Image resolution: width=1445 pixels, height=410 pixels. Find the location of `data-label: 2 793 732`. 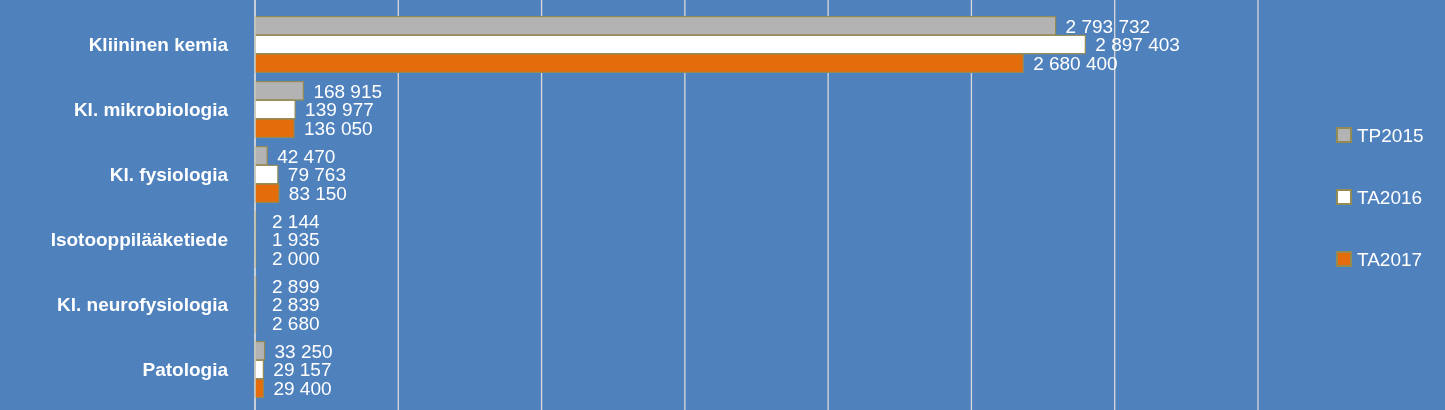

data-label: 2 793 732 is located at coordinates (1108, 26).